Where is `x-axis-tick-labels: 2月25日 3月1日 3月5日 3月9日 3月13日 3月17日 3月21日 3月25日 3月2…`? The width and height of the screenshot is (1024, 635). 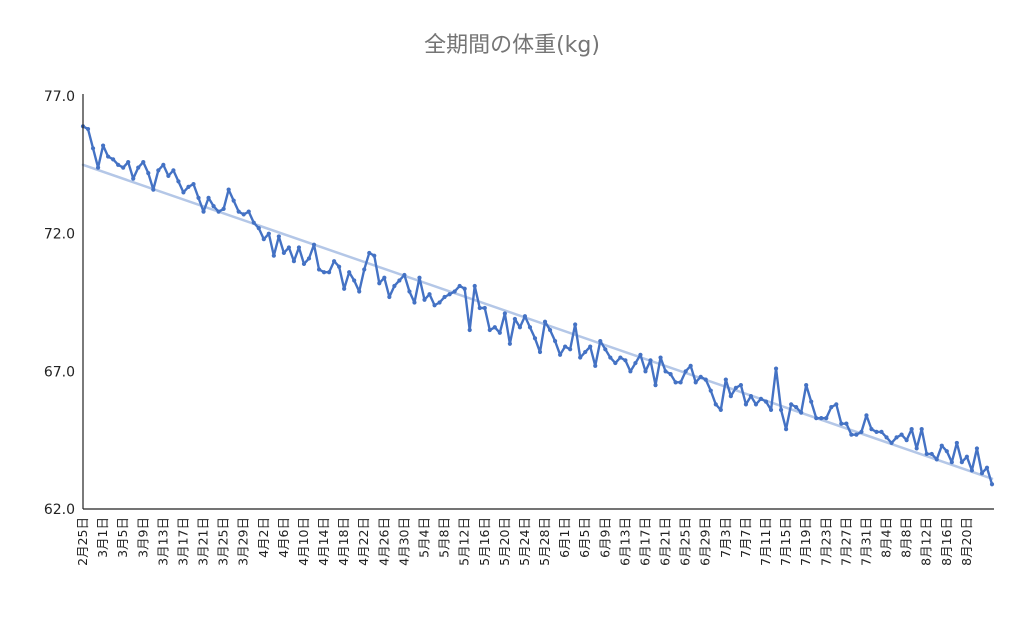
x-axis-tick-labels: 2月25日 3月1日 3月5日 3月9日 3月13日 3月17日 3月21日 3月25日 3月2… is located at coordinates (524, 541).